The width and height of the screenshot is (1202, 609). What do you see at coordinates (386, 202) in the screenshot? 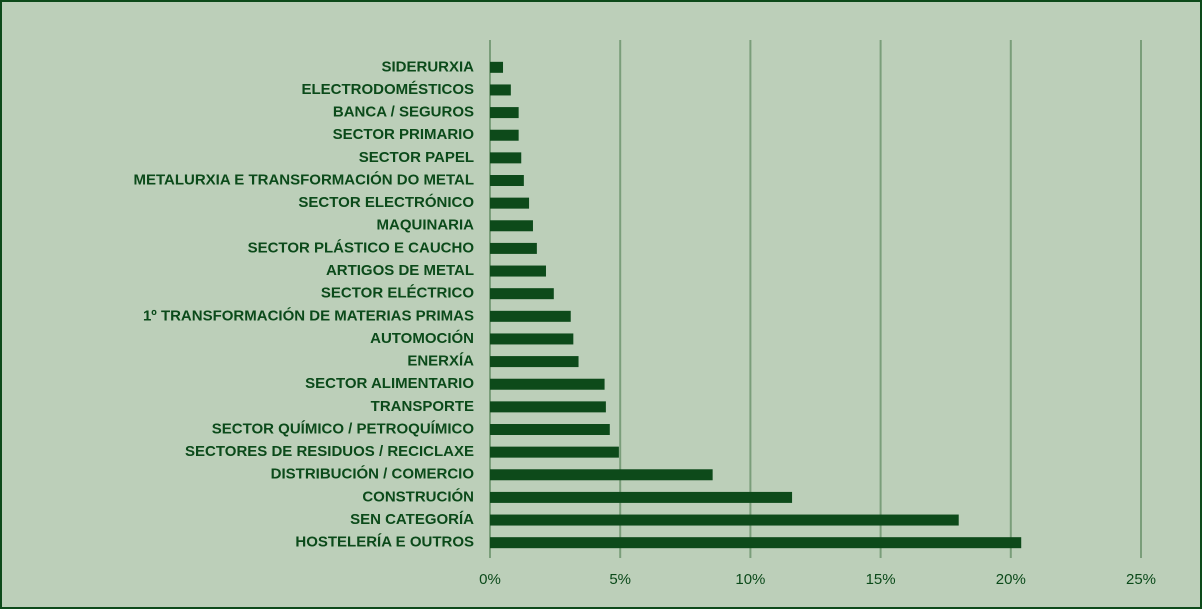
I see `y-tick-label: SECTOR ELECTRÓNICO` at bounding box center [386, 202].